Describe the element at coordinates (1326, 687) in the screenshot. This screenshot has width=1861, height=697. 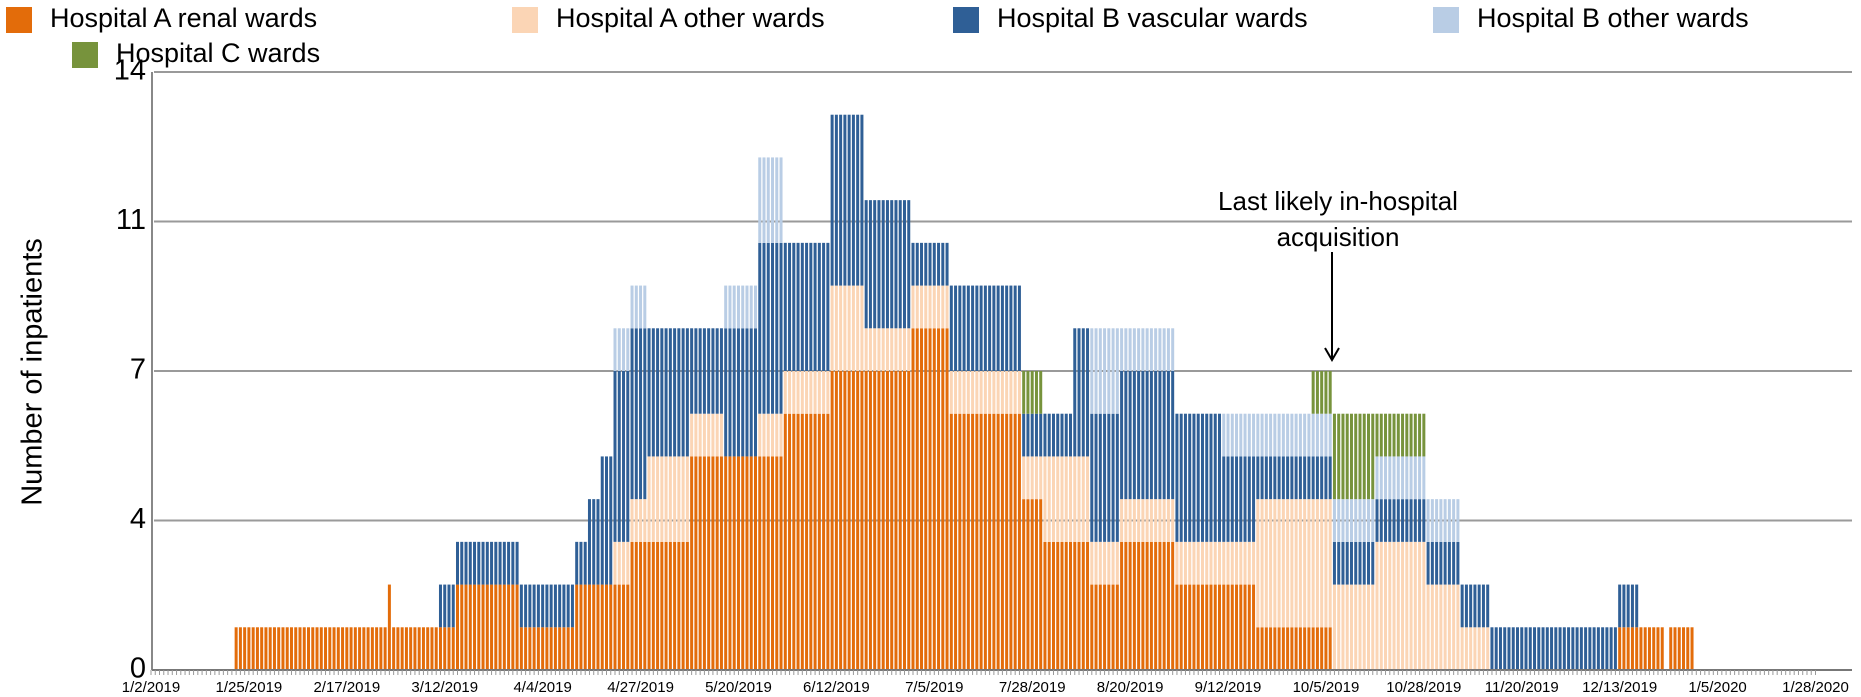
I see `x-tick-label: 10/5/2019` at that location.